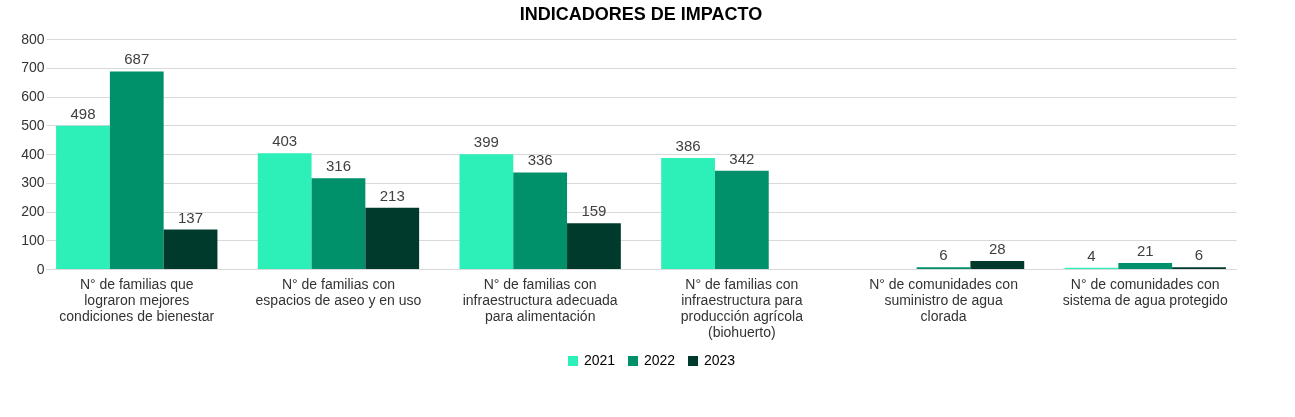 The width and height of the screenshot is (1295, 417). I want to click on y-tick-label: 600, so click(33, 96).